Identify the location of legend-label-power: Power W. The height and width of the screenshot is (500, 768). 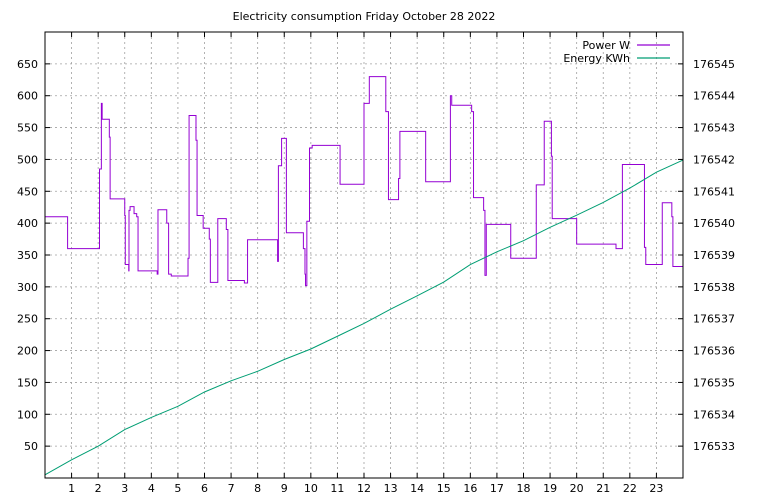
(606, 45).